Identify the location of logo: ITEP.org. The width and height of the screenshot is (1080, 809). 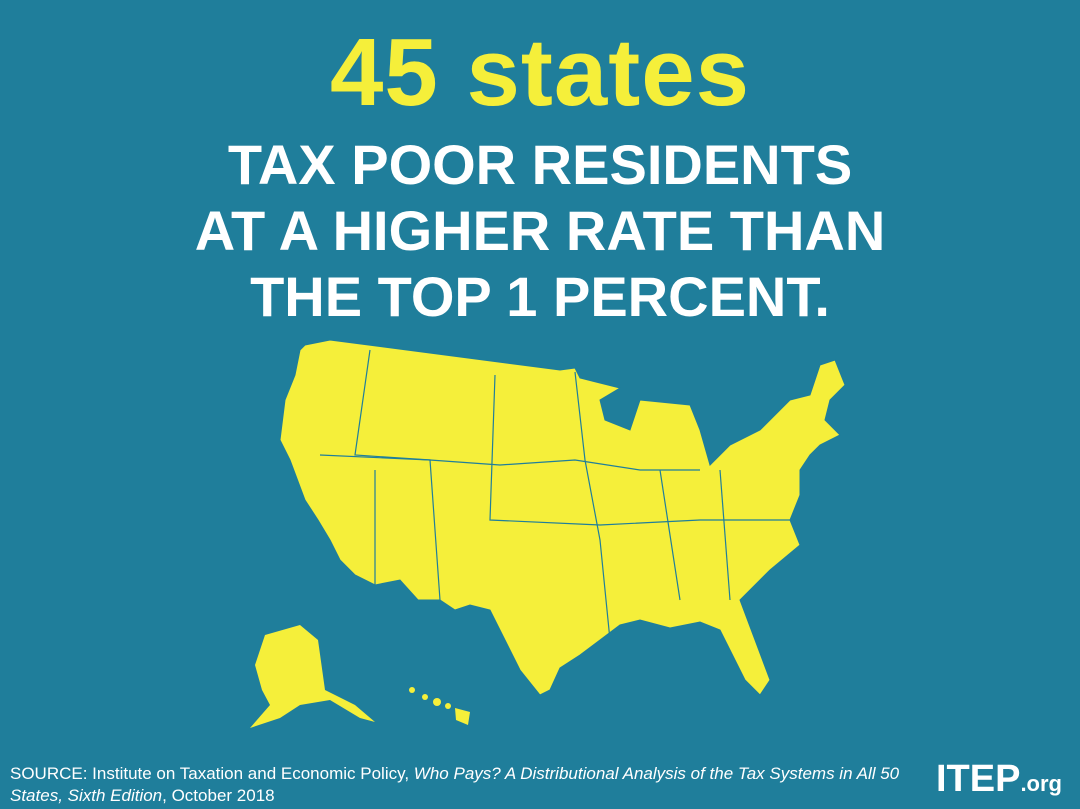
(999, 779).